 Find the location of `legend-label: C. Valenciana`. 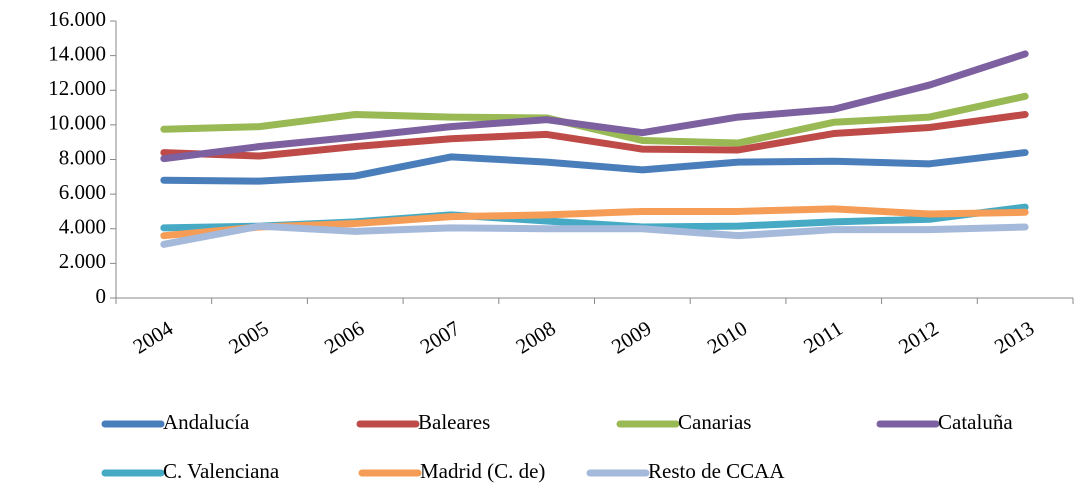

legend-label: C. Valenciana is located at coordinates (221, 471).